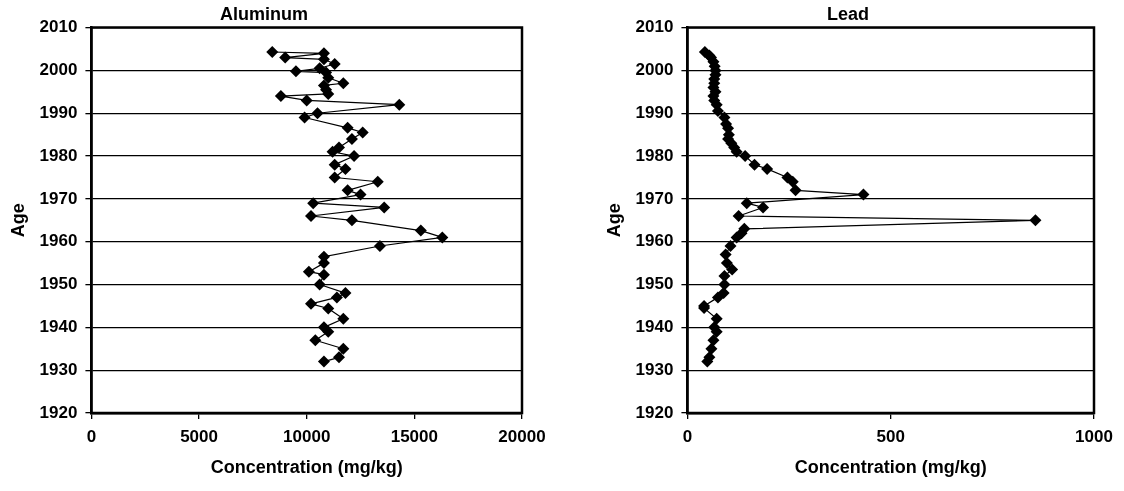 The image size is (1124, 491). I want to click on x-tick-label: 500, so click(890, 436).